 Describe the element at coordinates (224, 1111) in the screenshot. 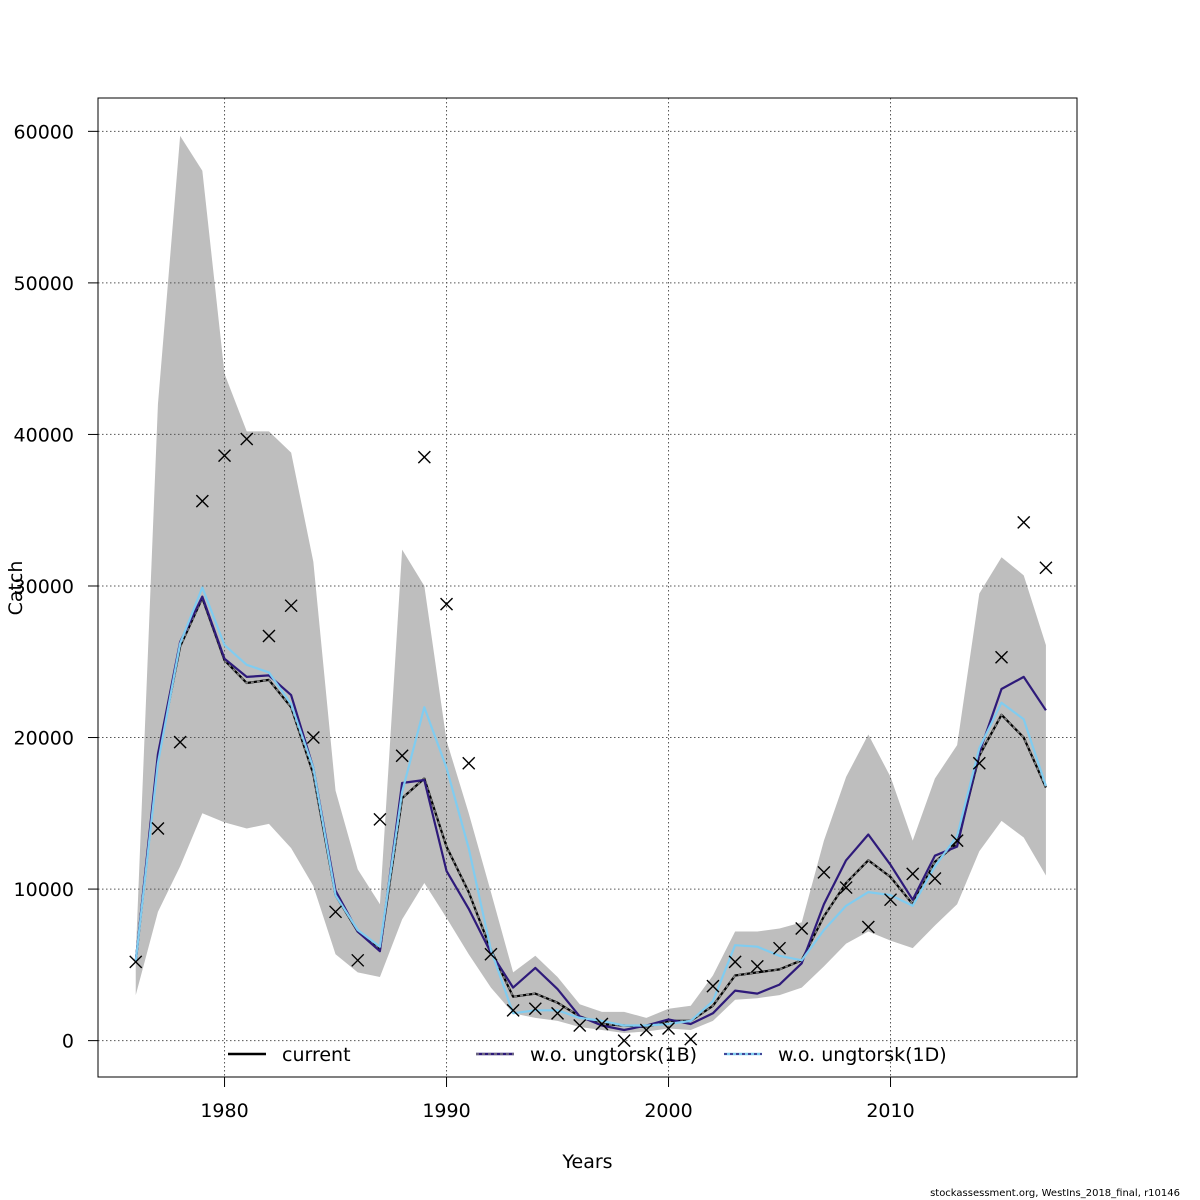

I see `x-tick-label: 1980` at that location.